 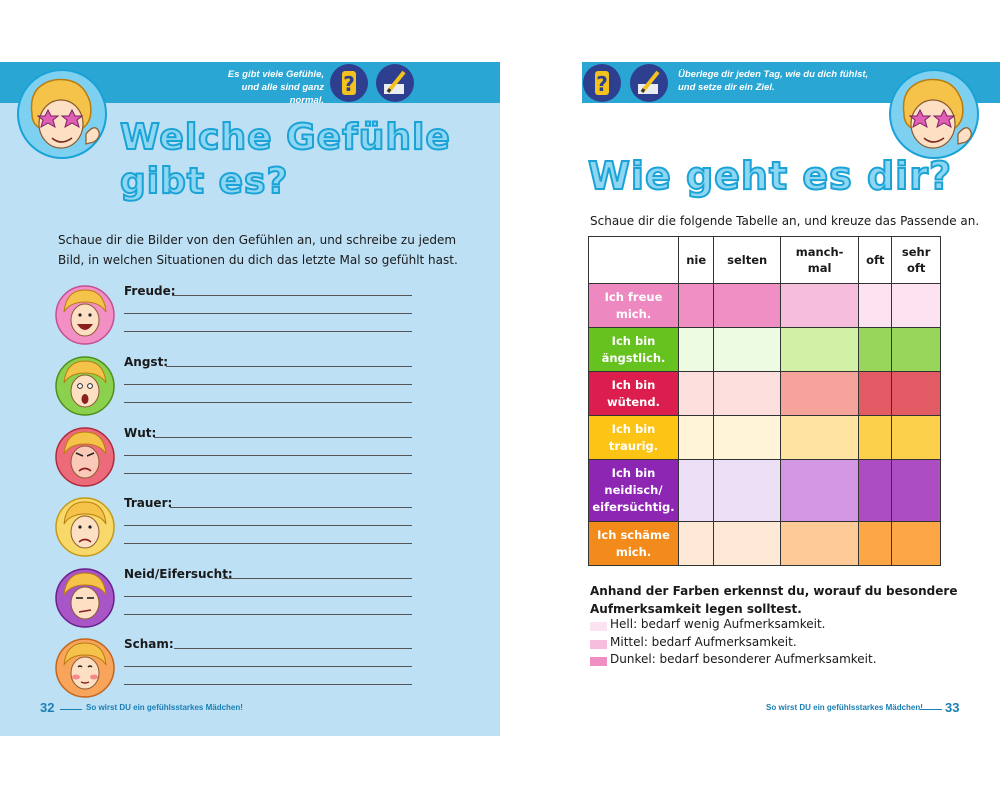 I want to click on left-tip-line2: und alle sind ganz normal., so click(x=282, y=94).